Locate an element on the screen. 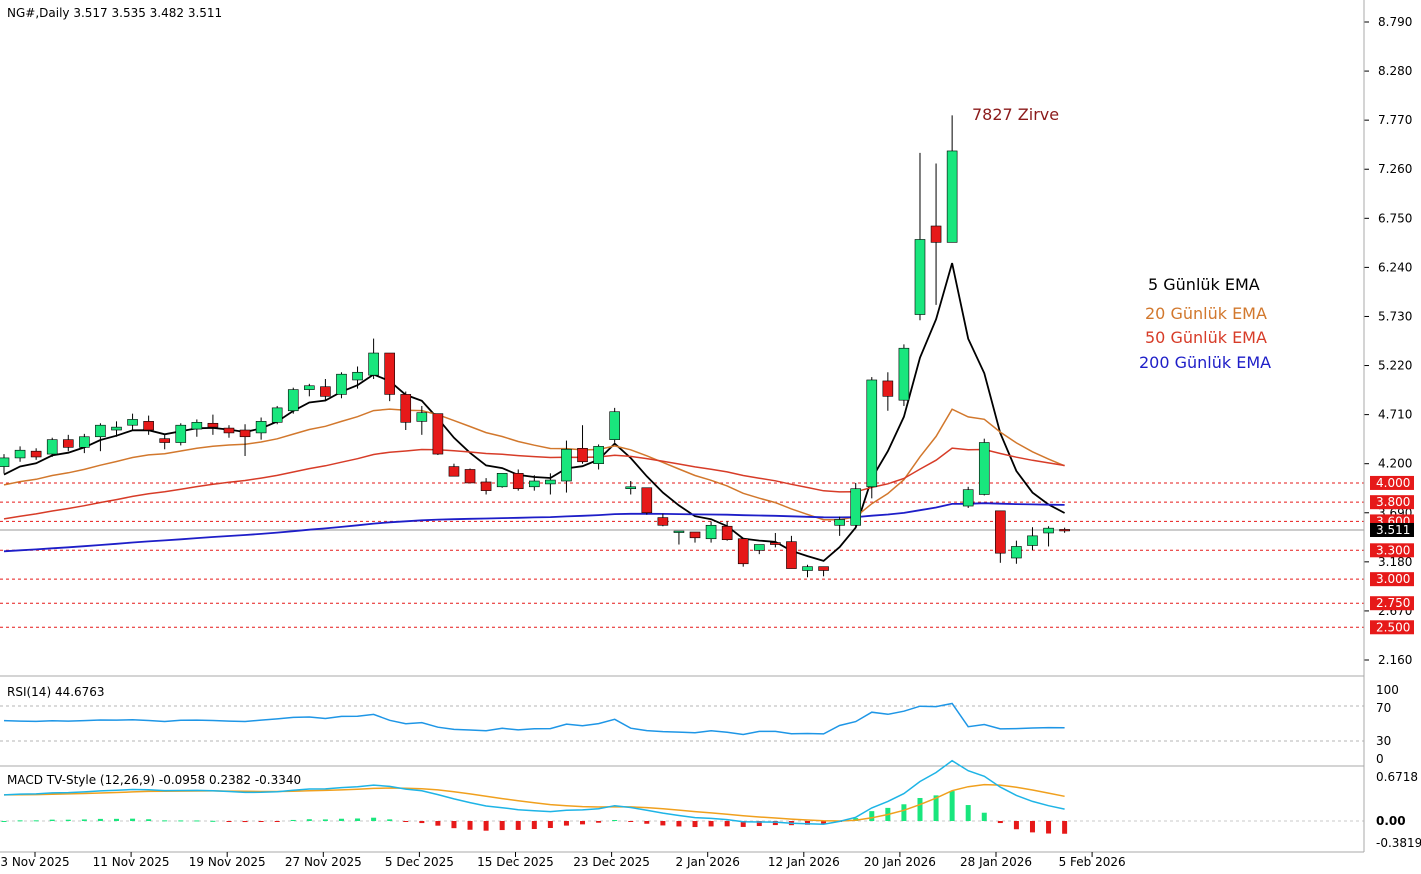 The image size is (1421, 874). macd-line is located at coordinates (534, 792).